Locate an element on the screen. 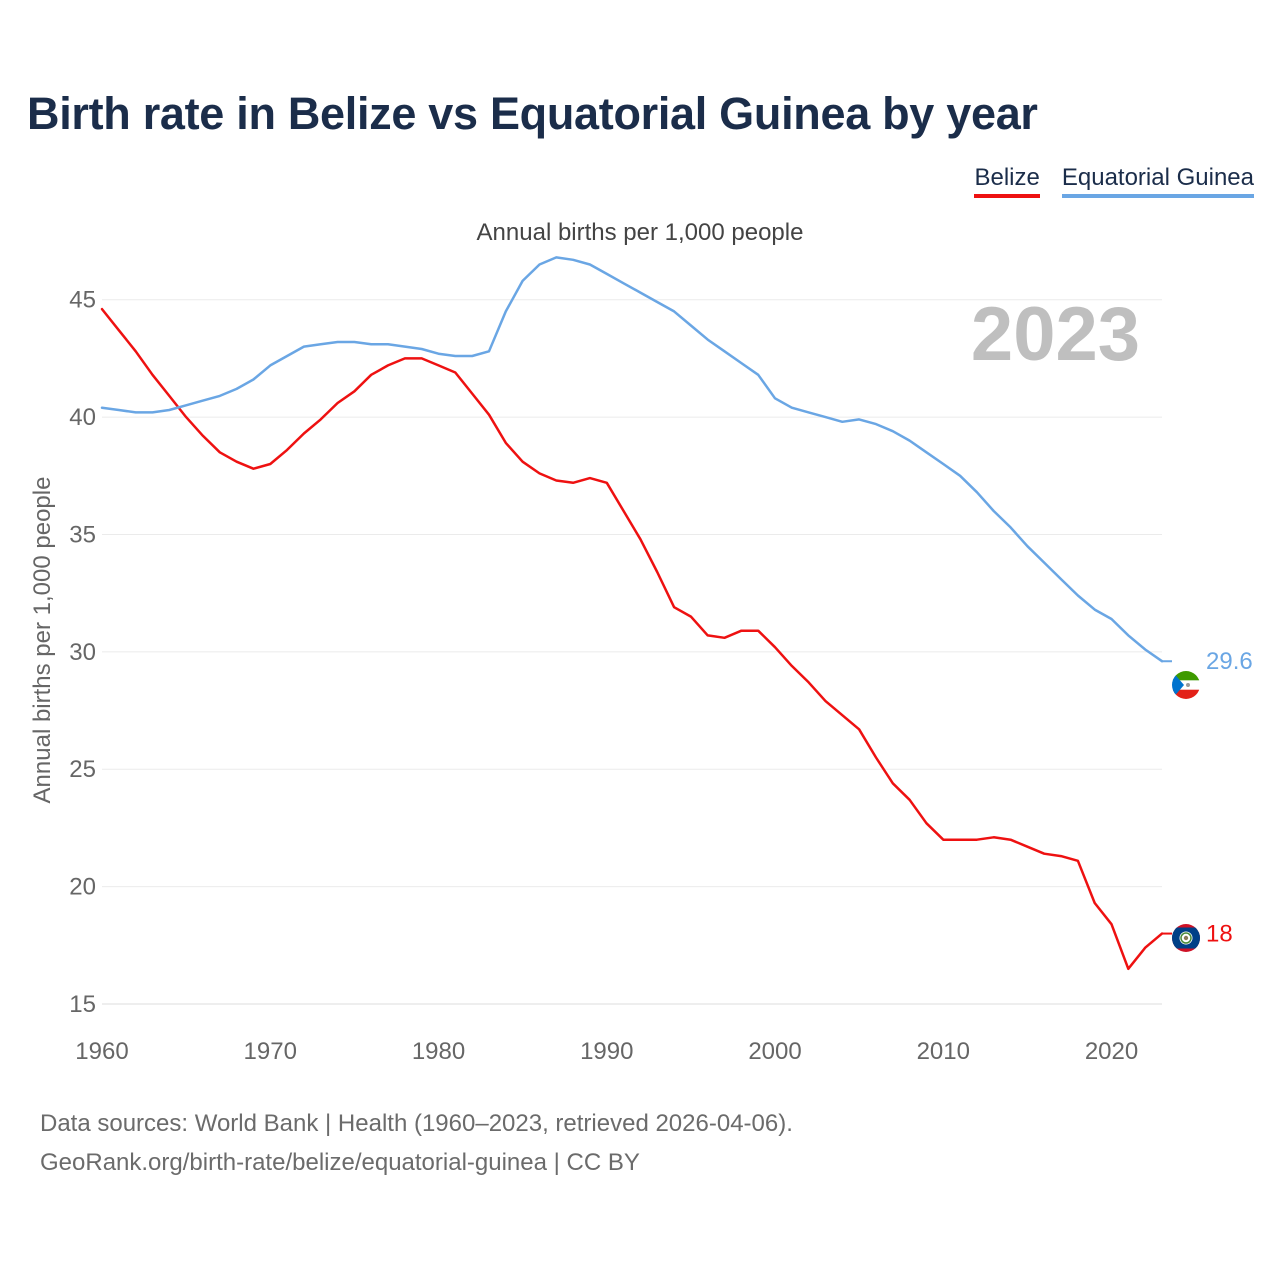  x-tick-label: 1970 is located at coordinates (270, 1051).